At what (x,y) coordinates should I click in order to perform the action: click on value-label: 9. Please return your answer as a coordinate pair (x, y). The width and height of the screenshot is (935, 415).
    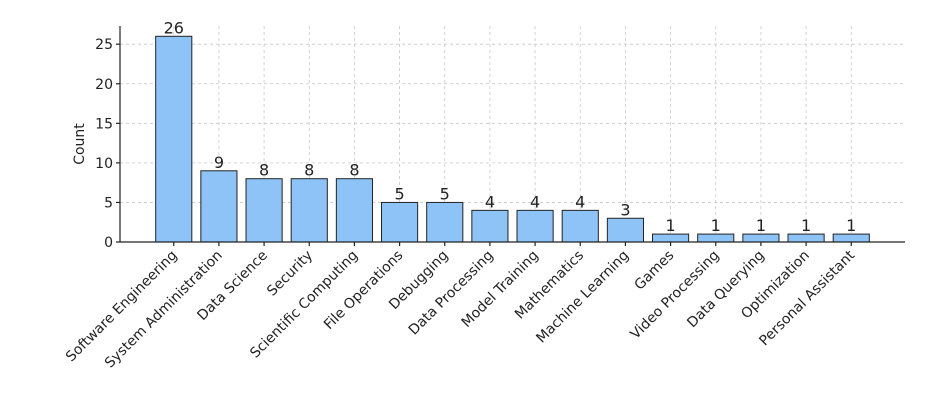
    Looking at the image, I should click on (219, 162).